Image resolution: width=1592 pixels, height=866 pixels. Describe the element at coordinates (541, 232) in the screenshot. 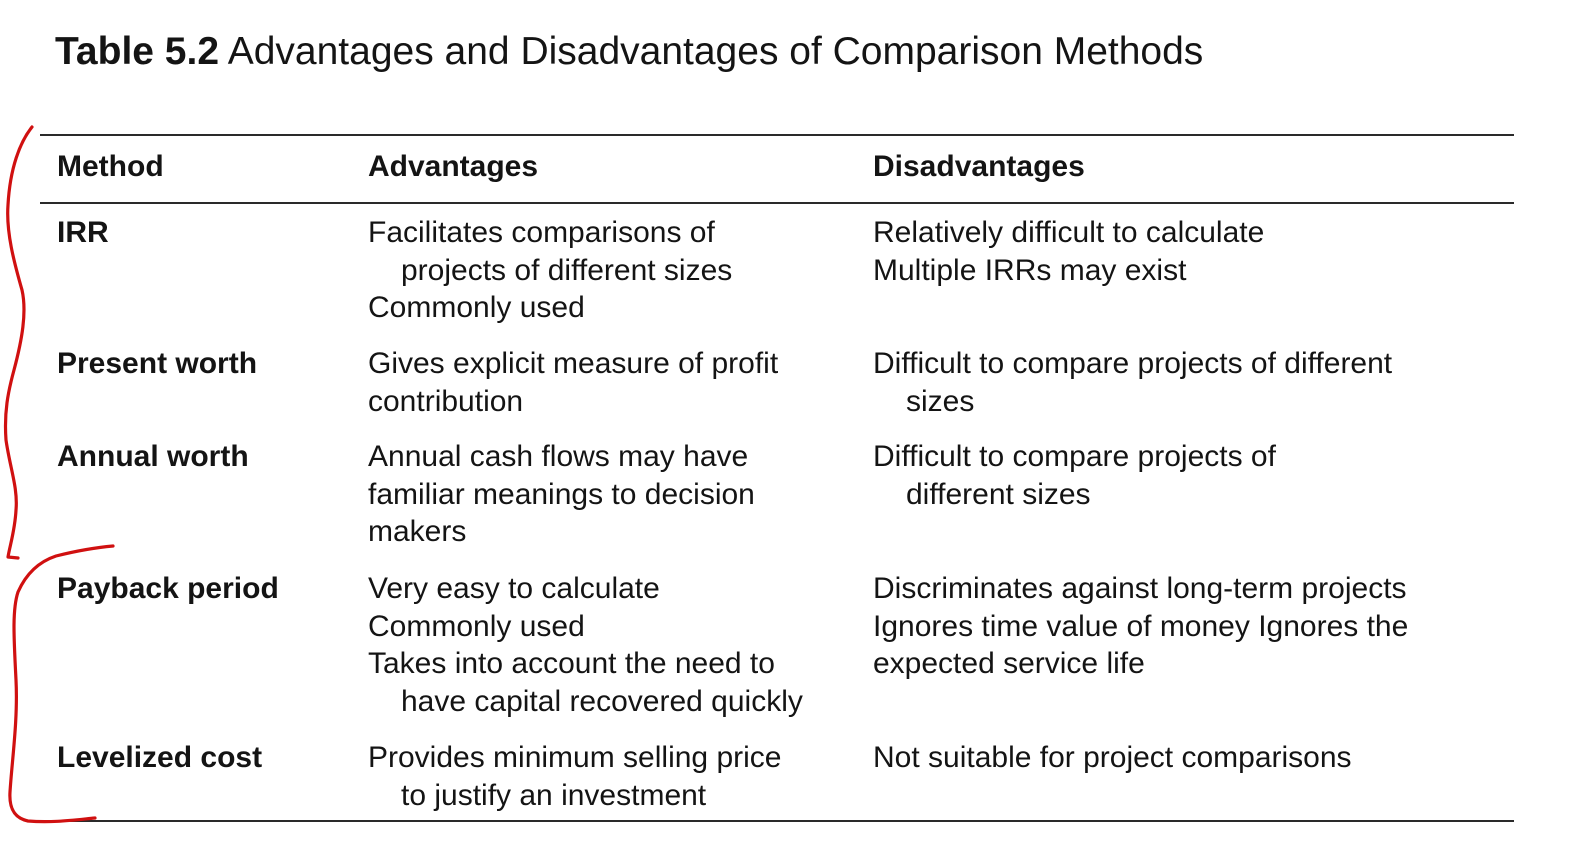

I see `advantage-line: Facilitates comparisons of` at that location.